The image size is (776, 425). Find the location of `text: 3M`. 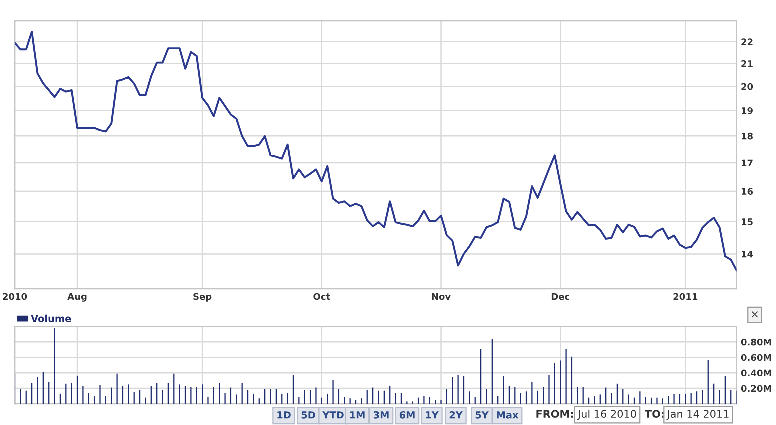

text: 3M is located at coordinates (381, 415).